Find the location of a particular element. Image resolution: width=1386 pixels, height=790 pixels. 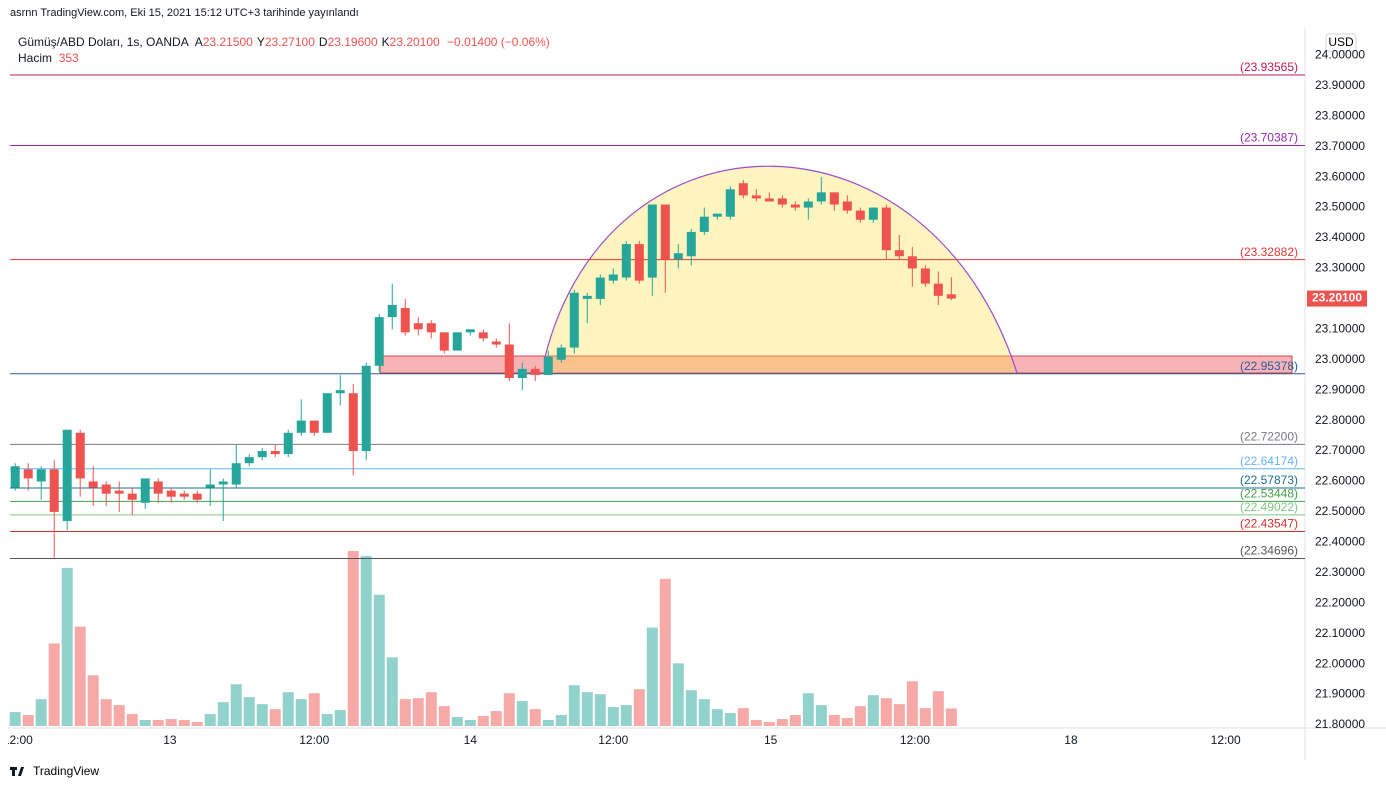

currency: USD is located at coordinates (1341, 42).